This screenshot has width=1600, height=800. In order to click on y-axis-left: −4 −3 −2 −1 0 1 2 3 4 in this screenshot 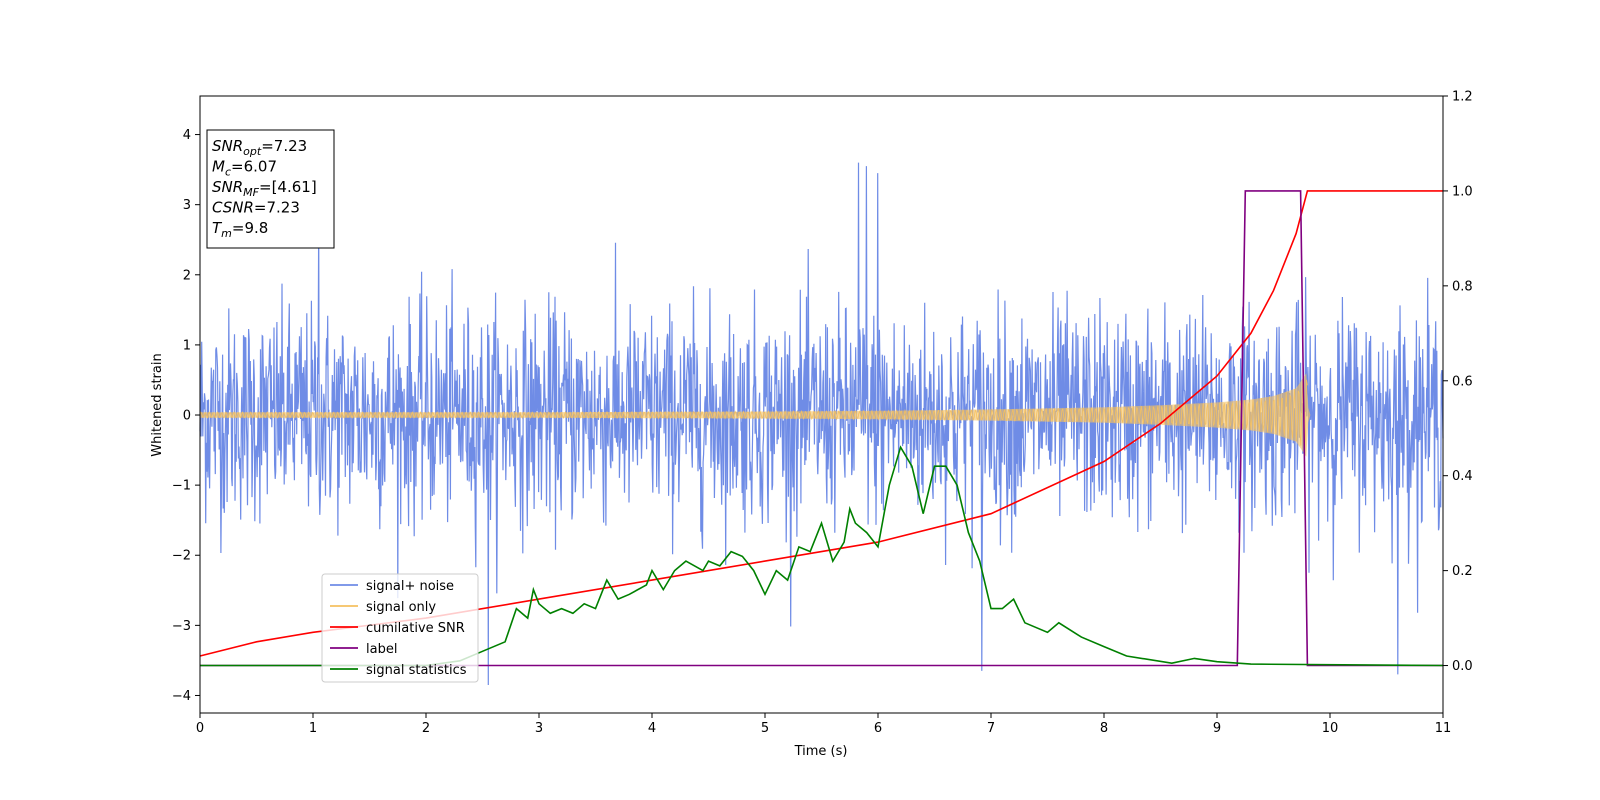, I will do `click(186, 416)`.